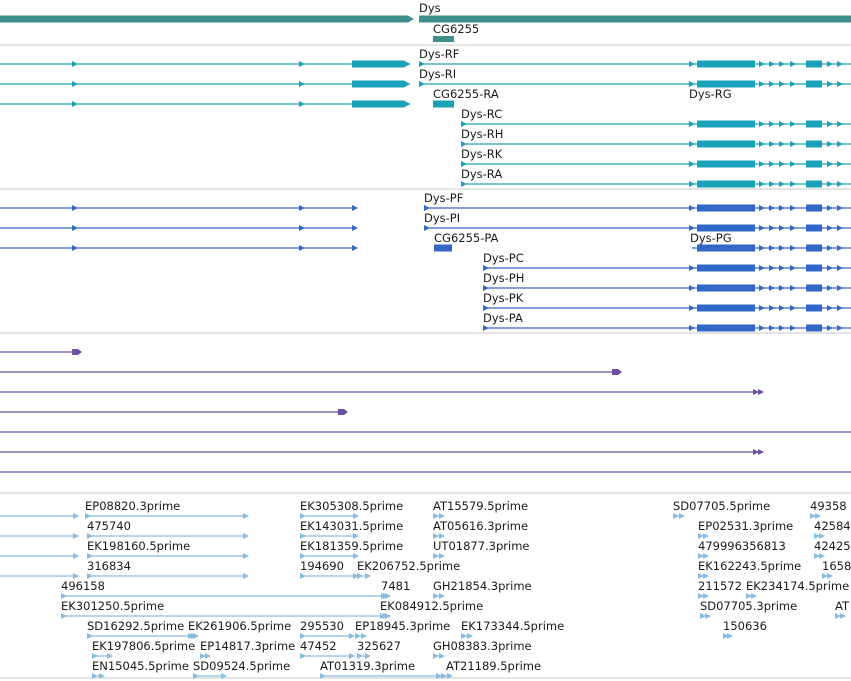 Image resolution: width=851 pixels, height=681 pixels. I want to click on feature-end-cap, so click(343, 412).